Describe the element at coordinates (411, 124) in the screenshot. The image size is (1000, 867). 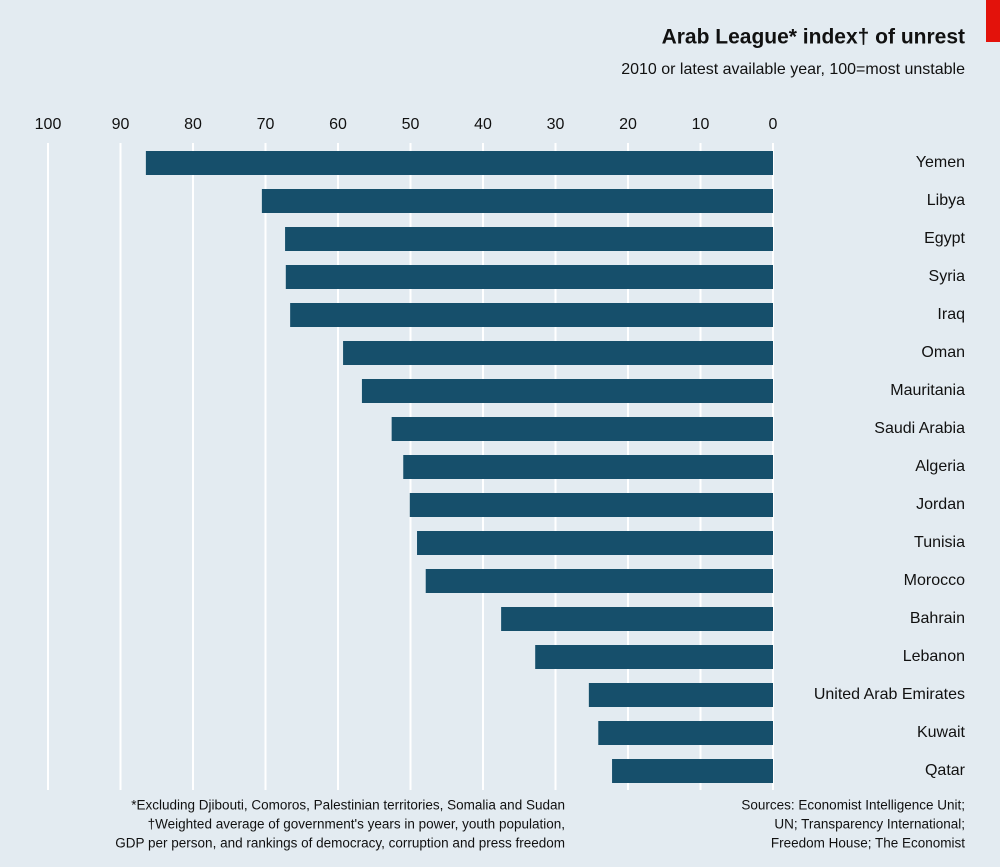
I see `x-tick-label: 50` at that location.